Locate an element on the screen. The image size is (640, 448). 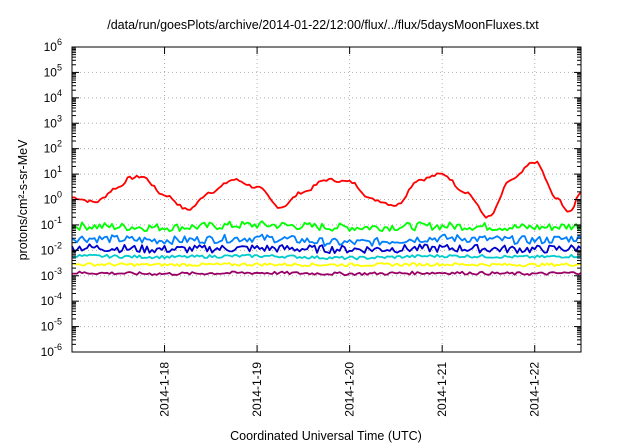
y-tick-label: 10⁻² is located at coordinates (51, 248).